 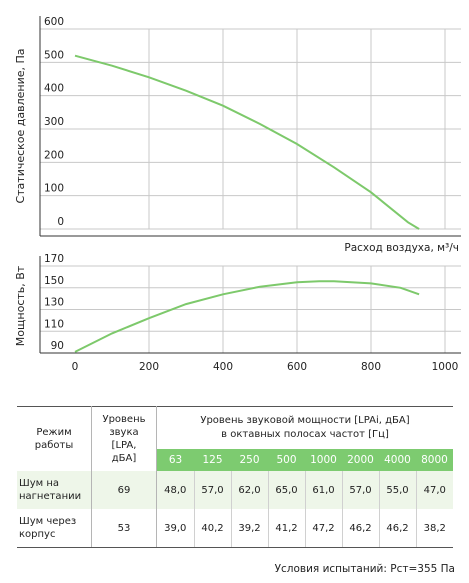 I want to click on y-tick-label: 200, so click(x=54, y=155).